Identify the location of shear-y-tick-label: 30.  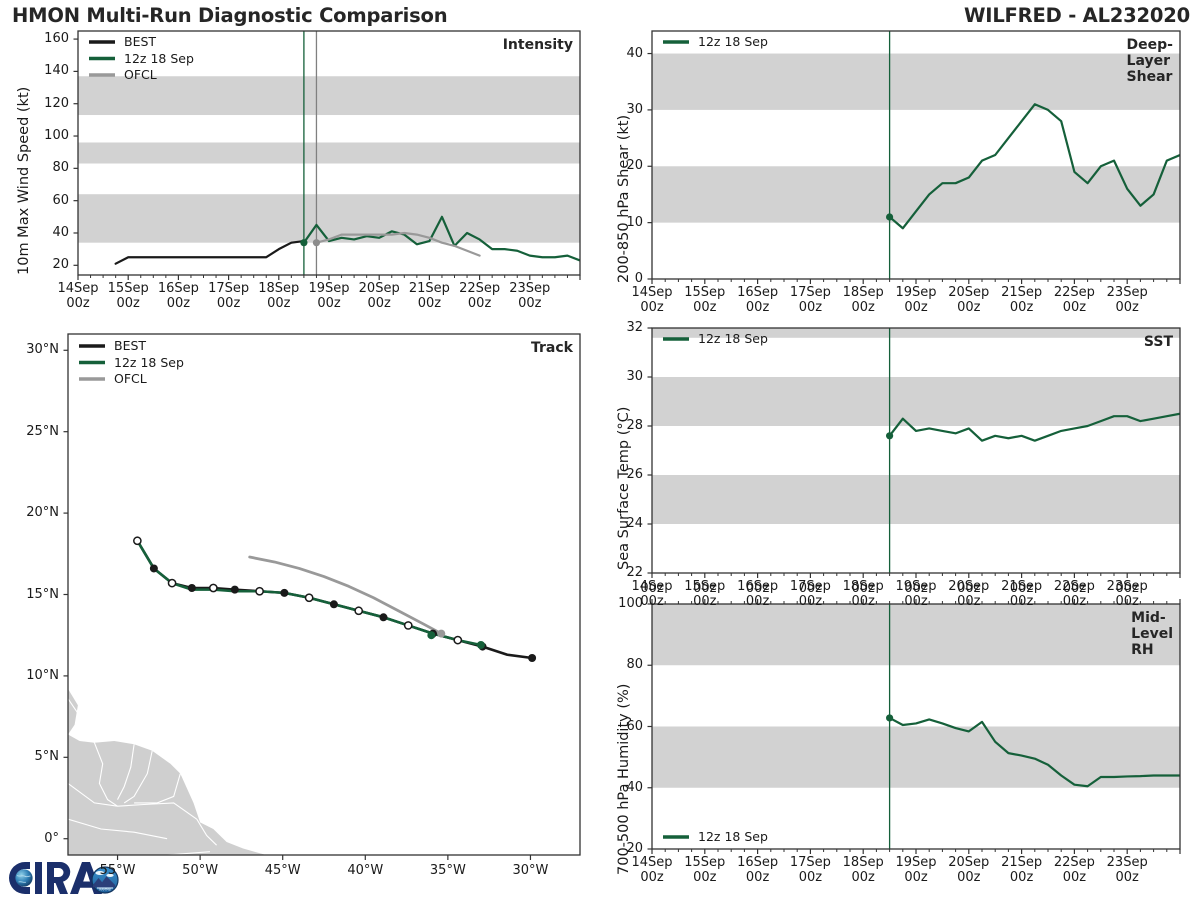
(634, 109).